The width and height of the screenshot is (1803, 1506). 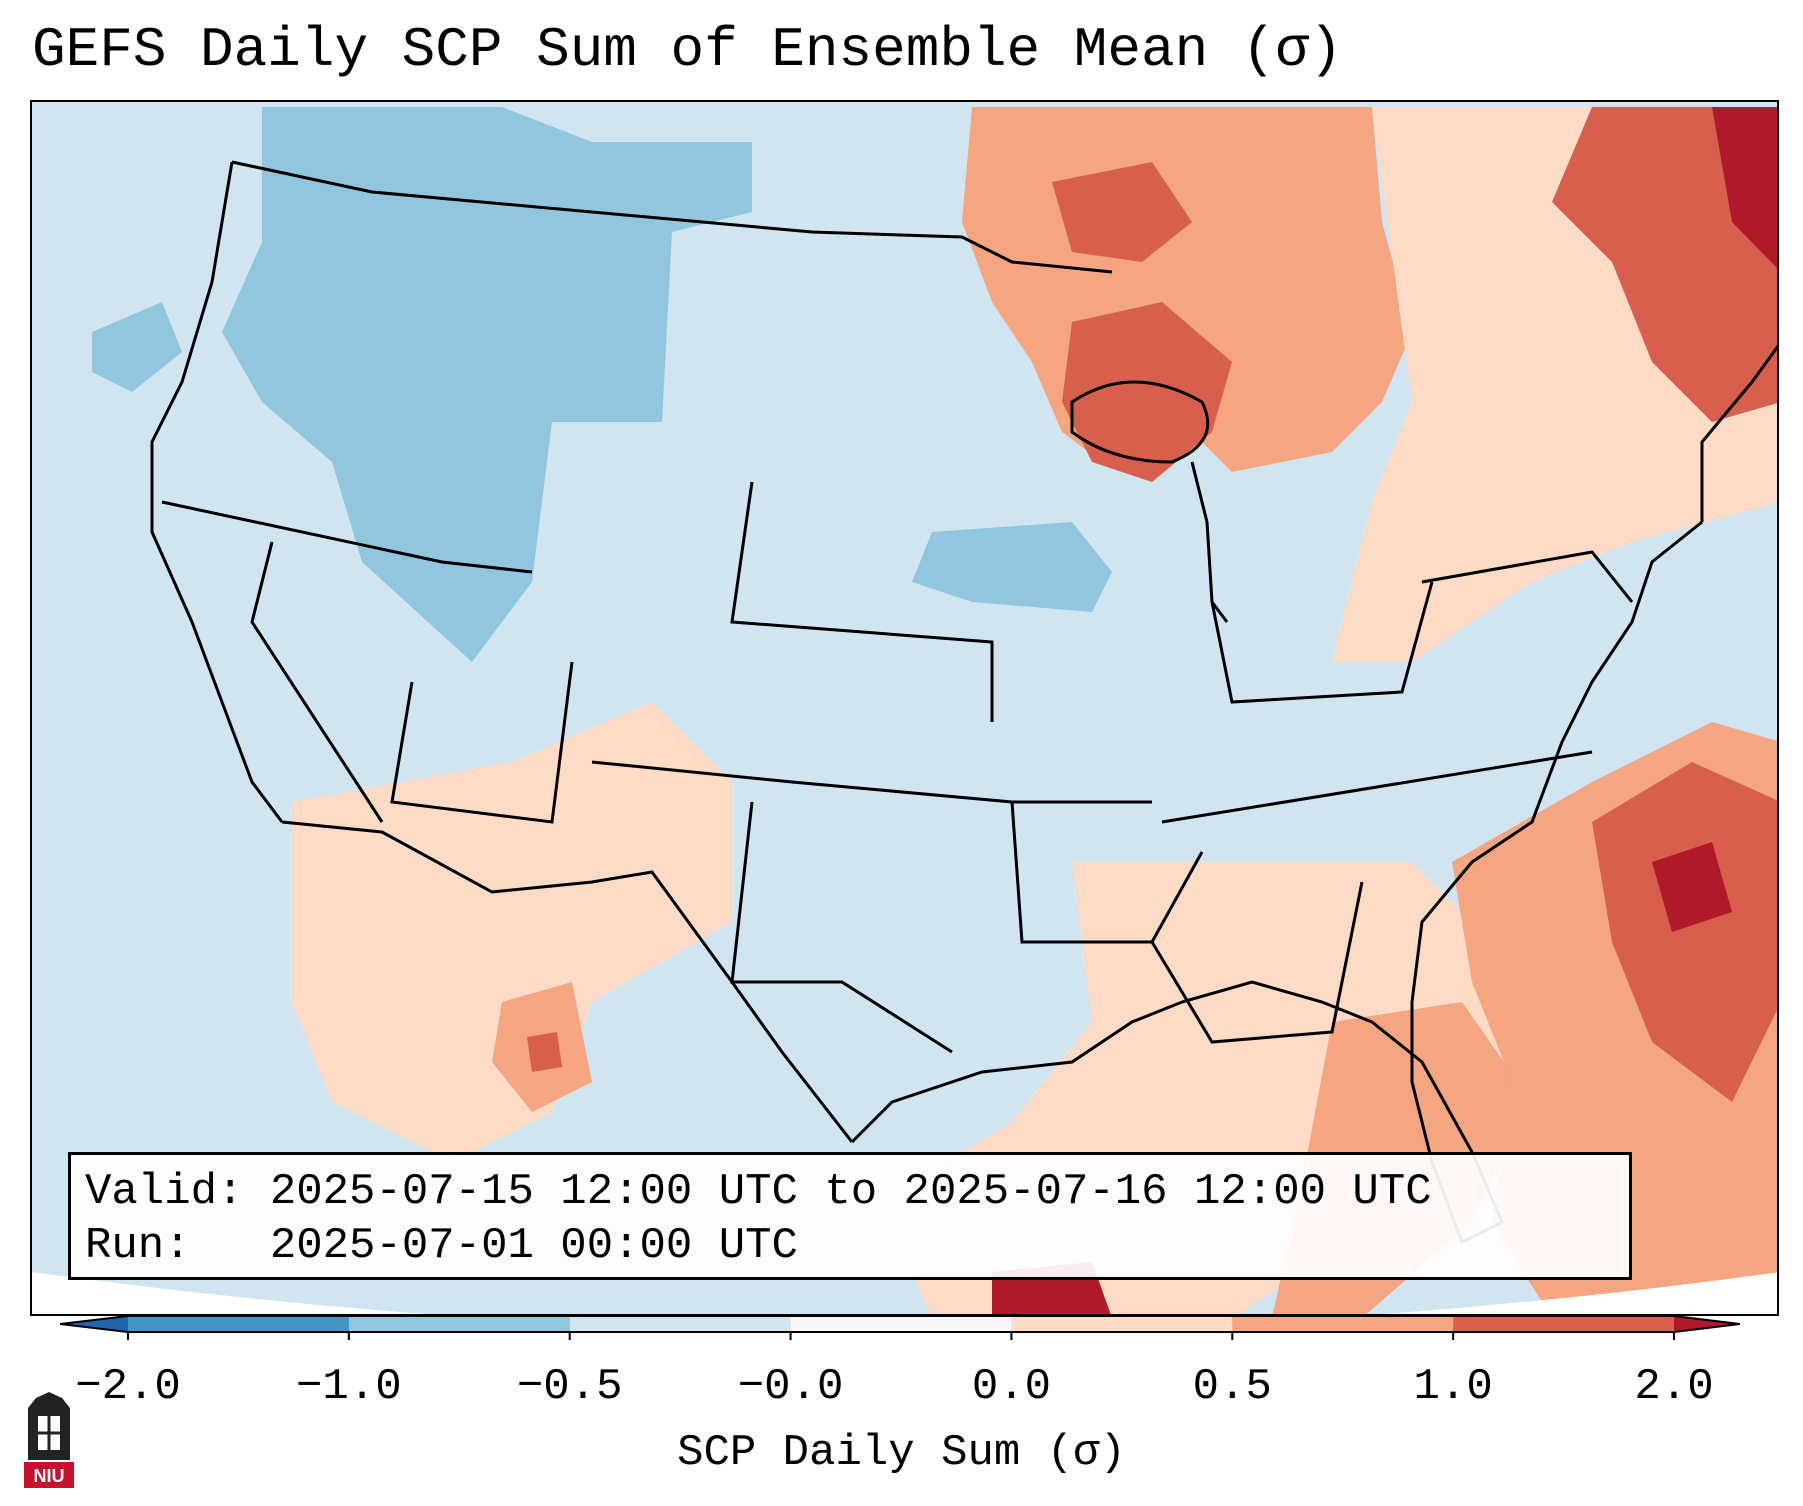 I want to click on colorbar-tick-label: 1.0, so click(x=1453, y=1387).